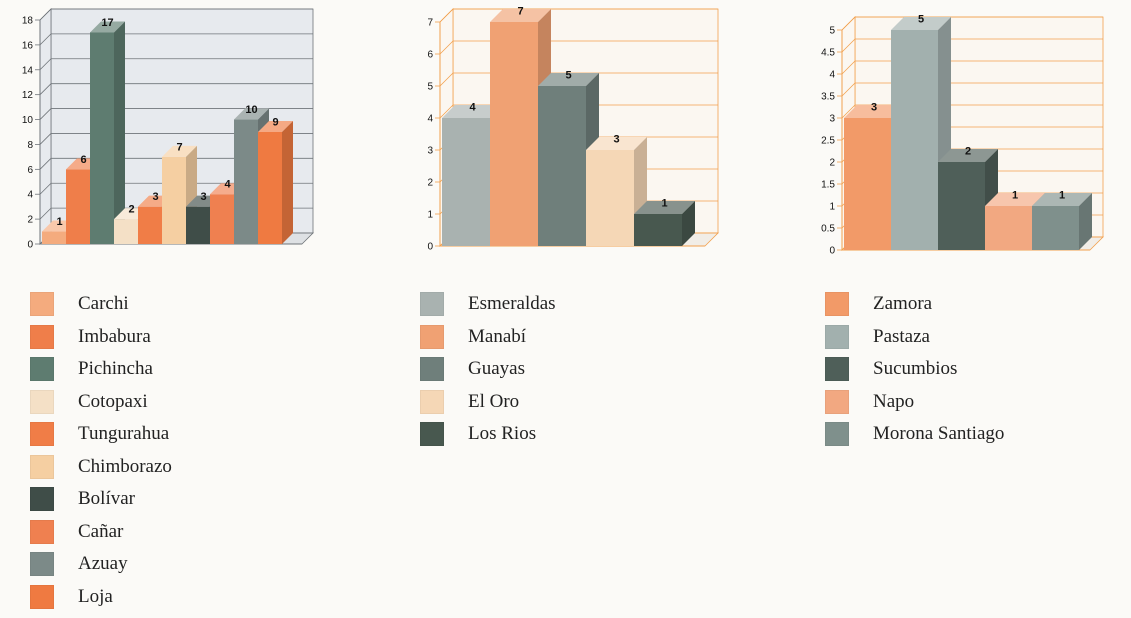 Image resolution: width=1131 pixels, height=618 pixels. What do you see at coordinates (101, 531) in the screenshot?
I see `legend-label: Cañar` at bounding box center [101, 531].